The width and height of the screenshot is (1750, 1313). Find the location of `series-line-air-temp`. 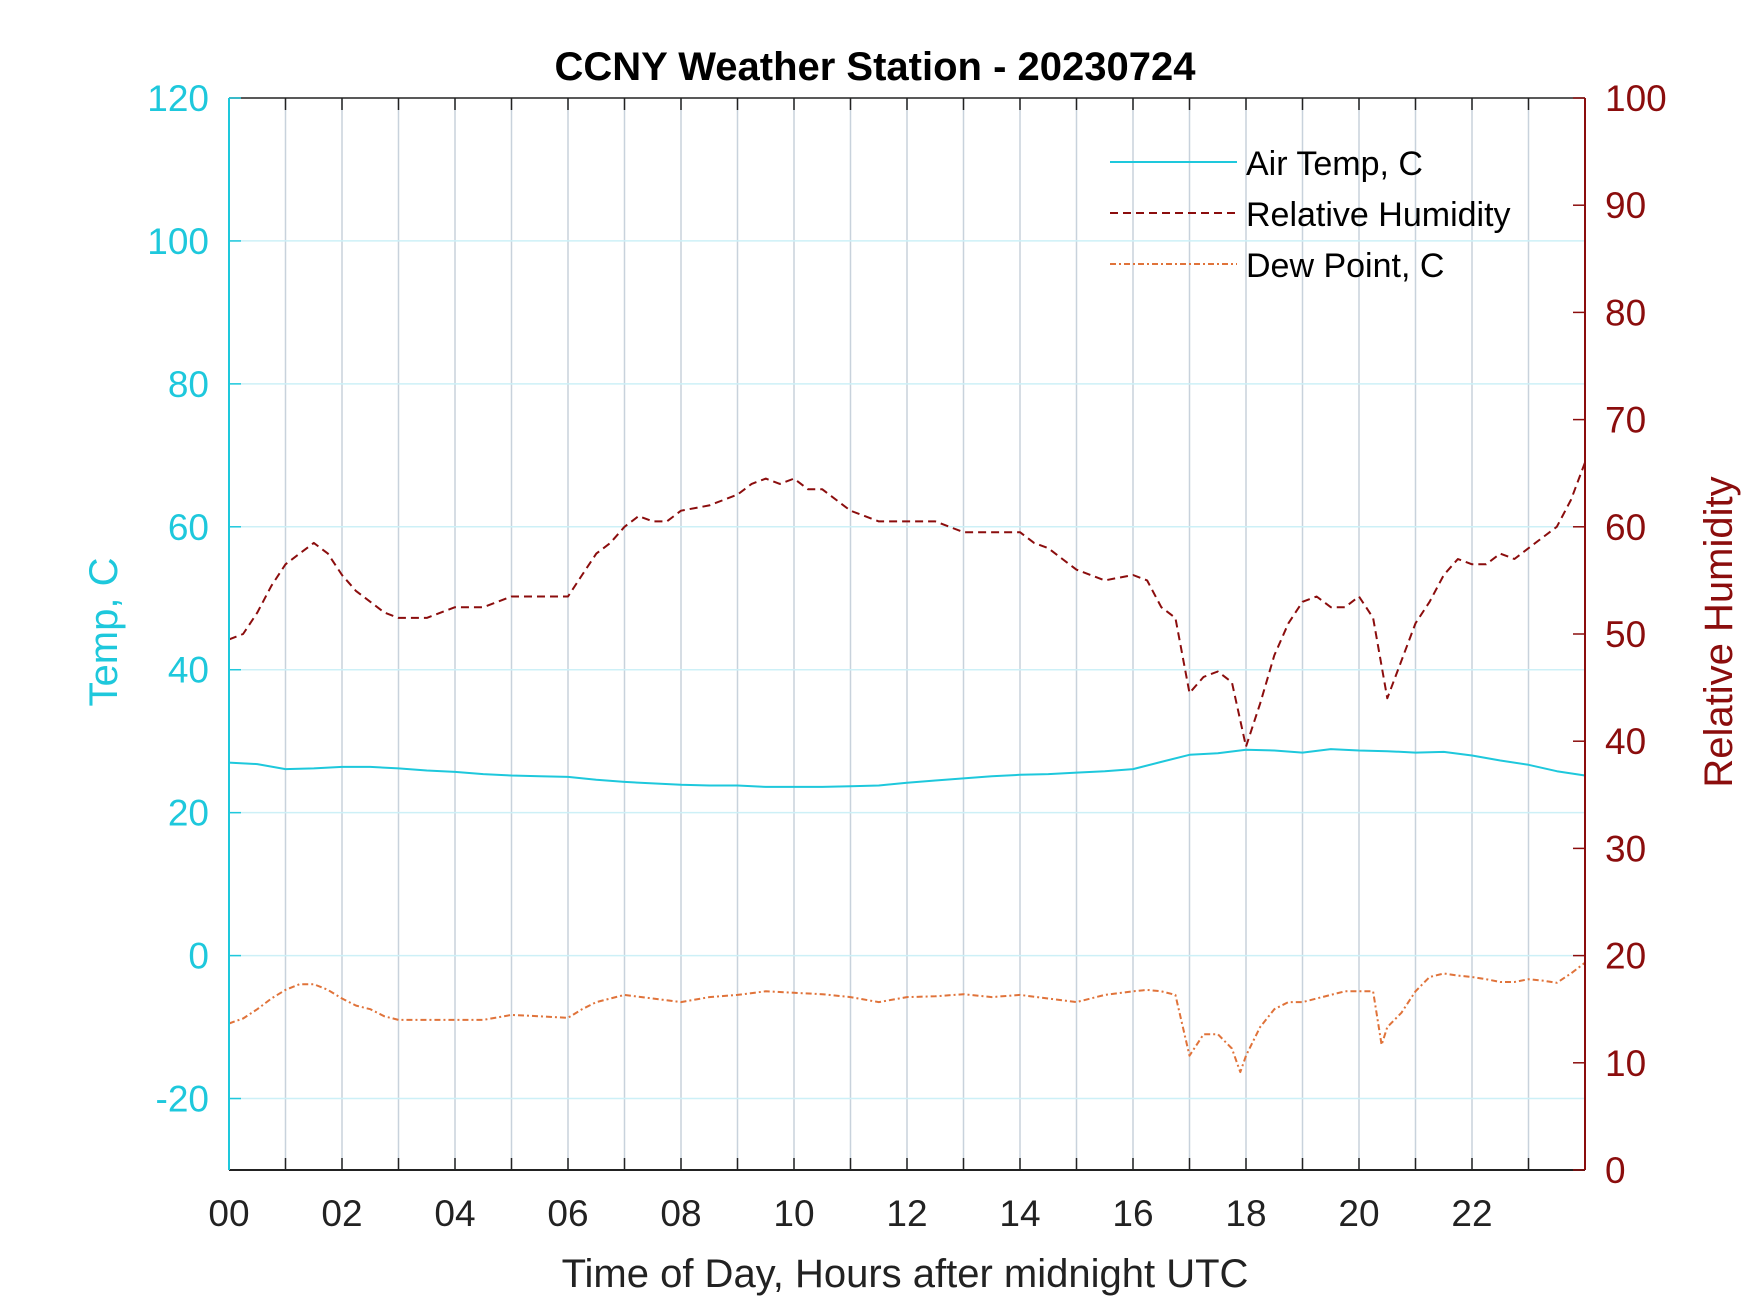

series-line-air-temp is located at coordinates (907, 768).